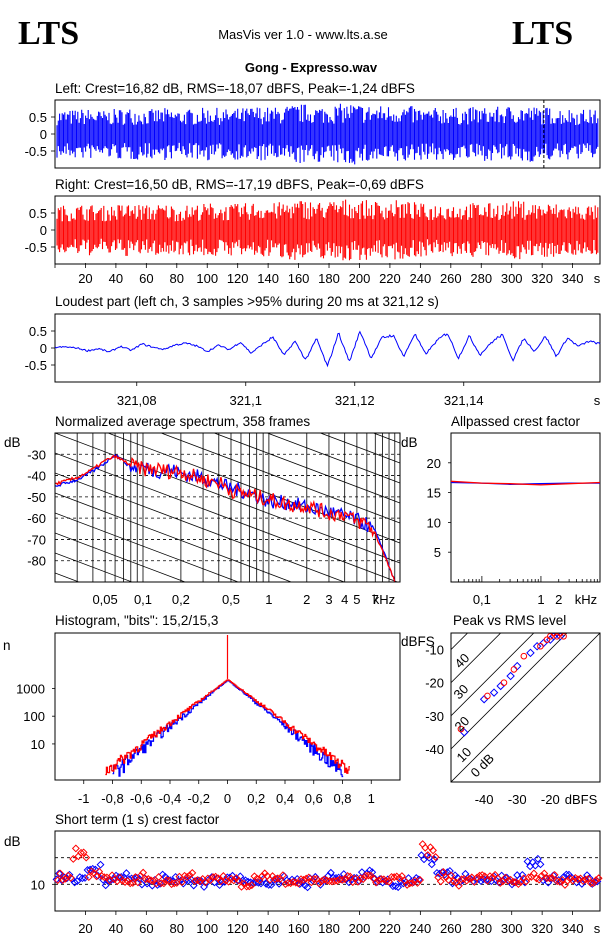 Image resolution: width=606 pixels, height=945 pixels. I want to click on peak-rms-ytick: -30, so click(434, 716).